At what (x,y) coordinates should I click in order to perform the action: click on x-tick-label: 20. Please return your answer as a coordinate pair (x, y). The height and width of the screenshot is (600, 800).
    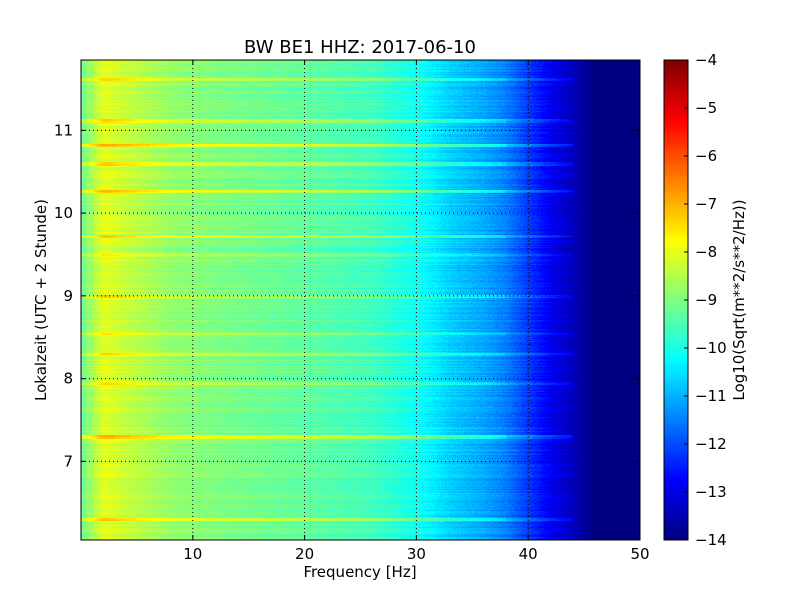
    Looking at the image, I should click on (304, 554).